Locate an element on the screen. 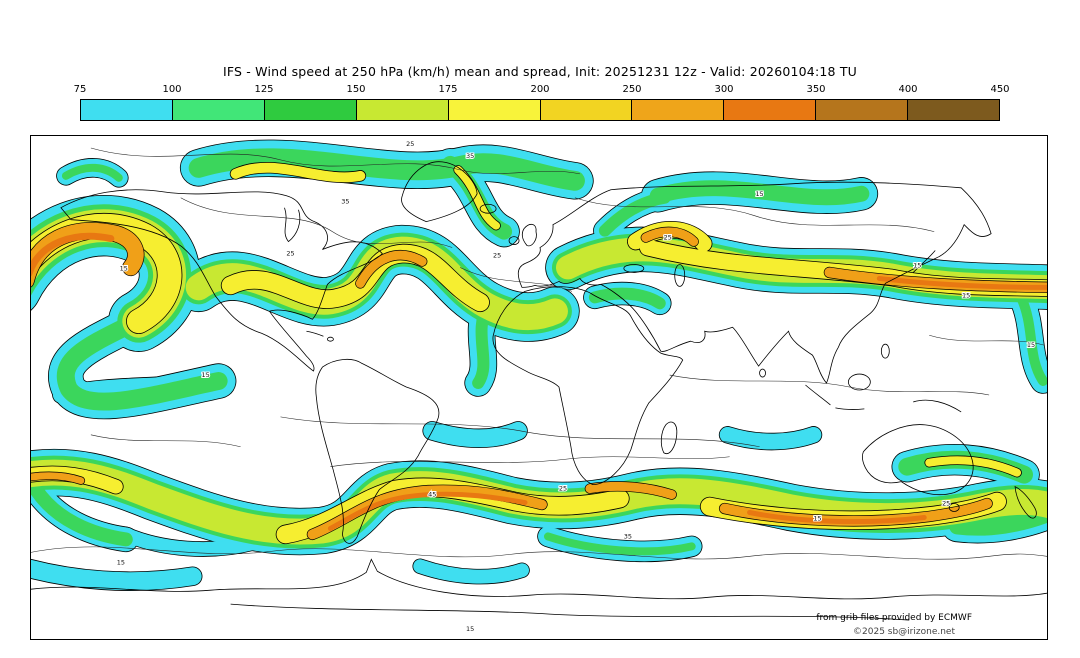  colorbar-tick: 75 is located at coordinates (80, 89).